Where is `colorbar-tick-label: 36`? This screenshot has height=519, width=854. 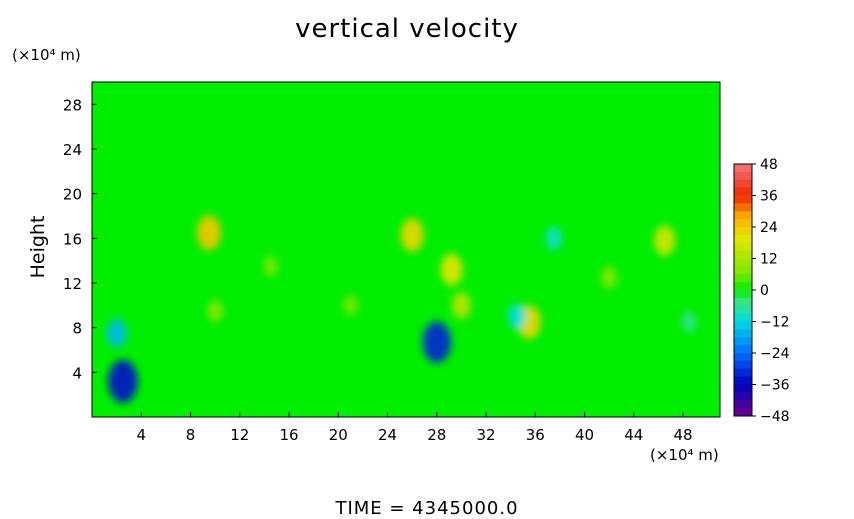 colorbar-tick-label: 36 is located at coordinates (769, 197).